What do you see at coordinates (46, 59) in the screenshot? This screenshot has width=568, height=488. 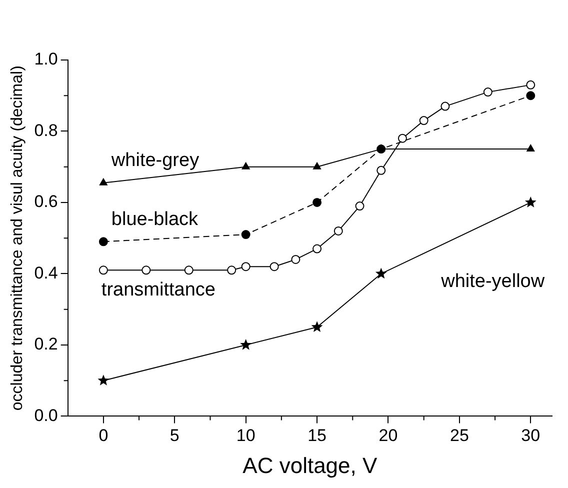 I see `y-tick-label: 1.0` at bounding box center [46, 59].